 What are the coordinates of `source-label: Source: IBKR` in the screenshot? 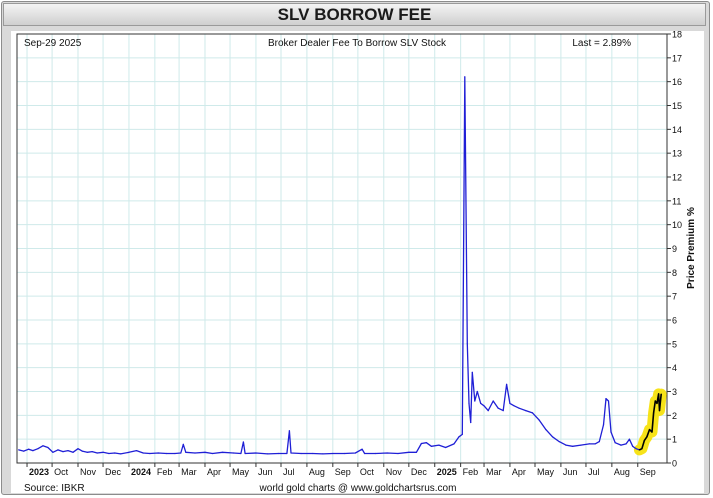 It's located at (54, 488).